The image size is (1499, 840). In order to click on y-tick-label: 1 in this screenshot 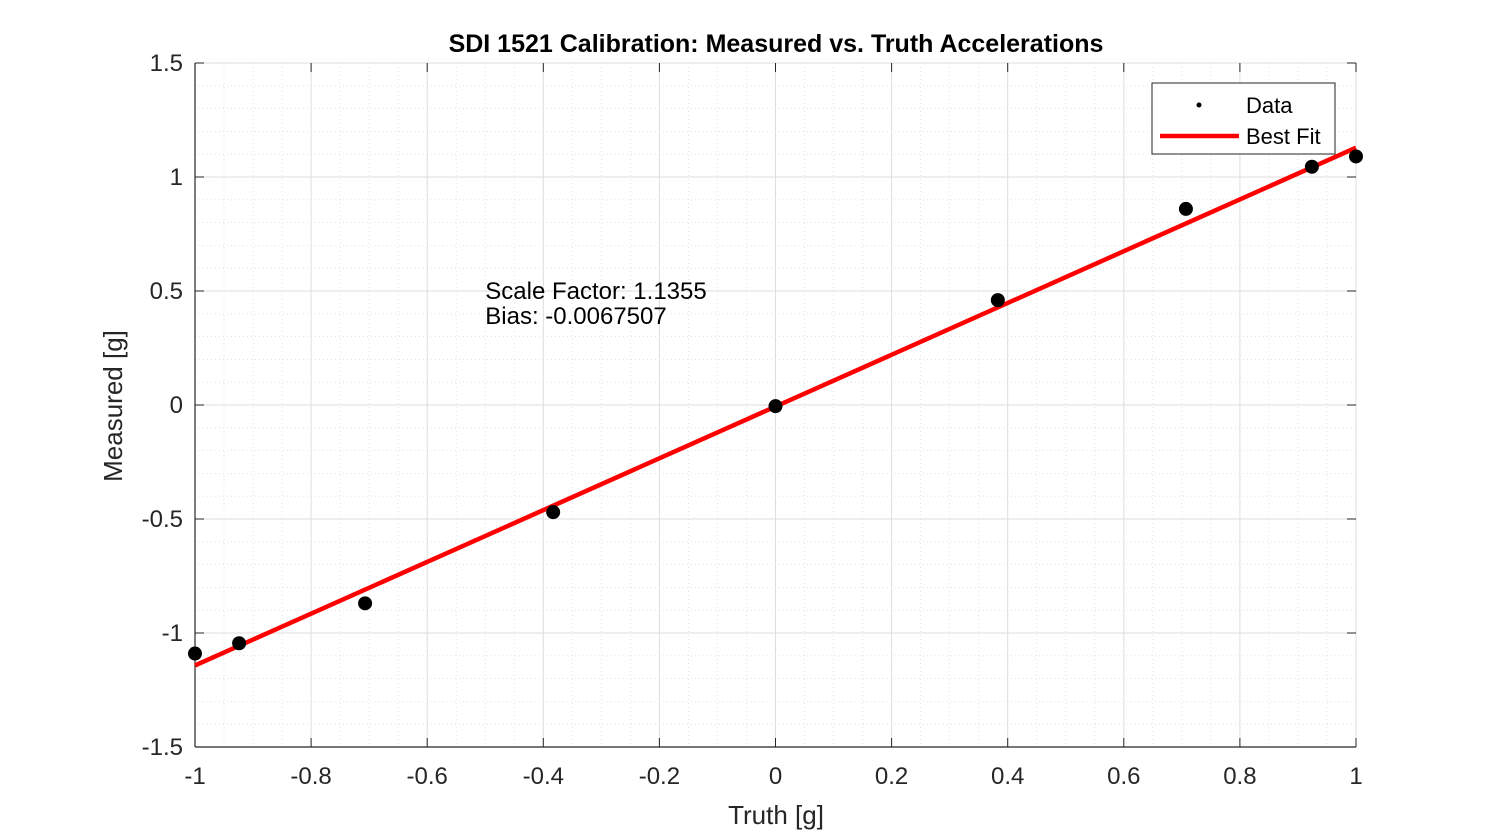, I will do `click(176, 177)`.